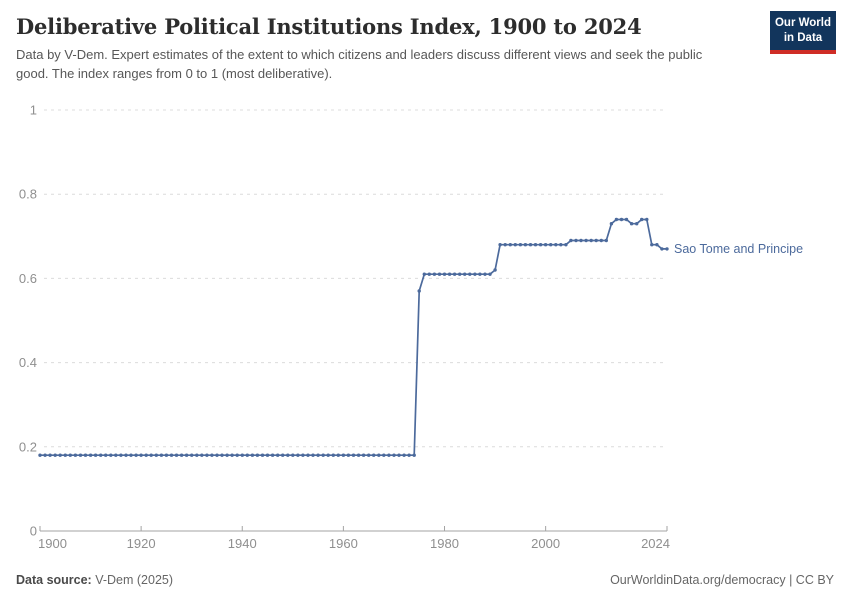 This screenshot has height=600, width=850. I want to click on footer-attribution-link: OurWorldinData.org/democracy | CC BY, so click(722, 580).